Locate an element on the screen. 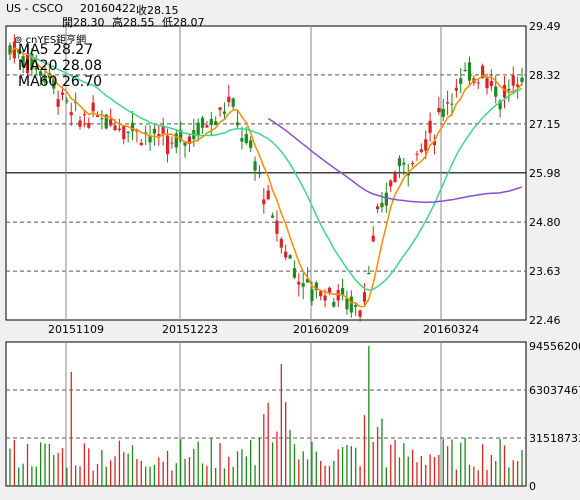 This screenshot has width=580, height=500. price-tick-label: 27.15 is located at coordinates (545, 124).